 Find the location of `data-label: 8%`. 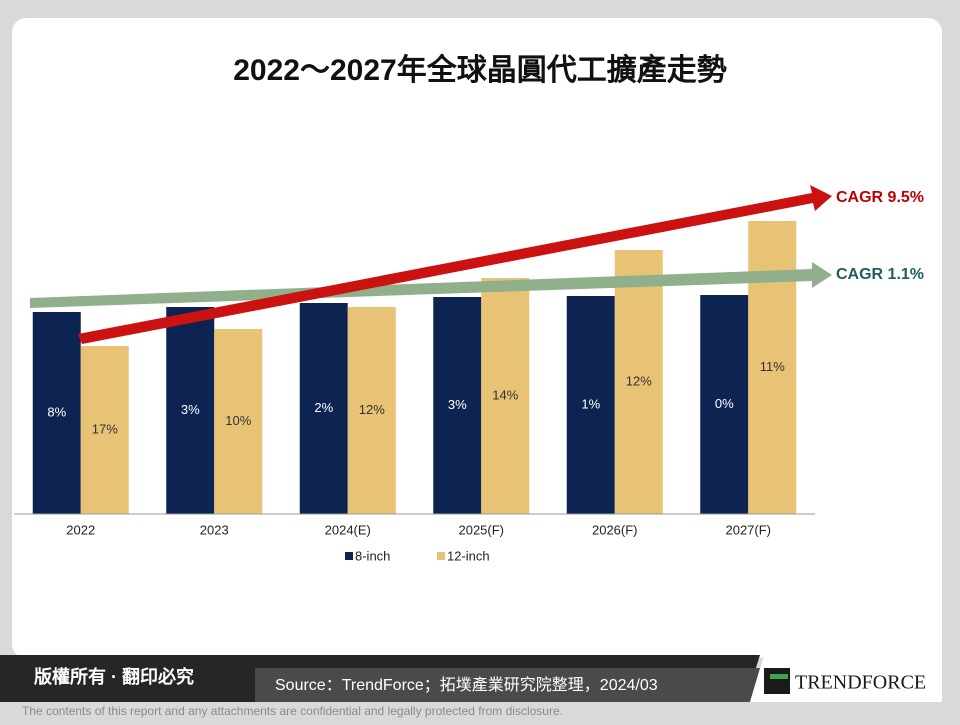

data-label: 8% is located at coordinates (56, 411).